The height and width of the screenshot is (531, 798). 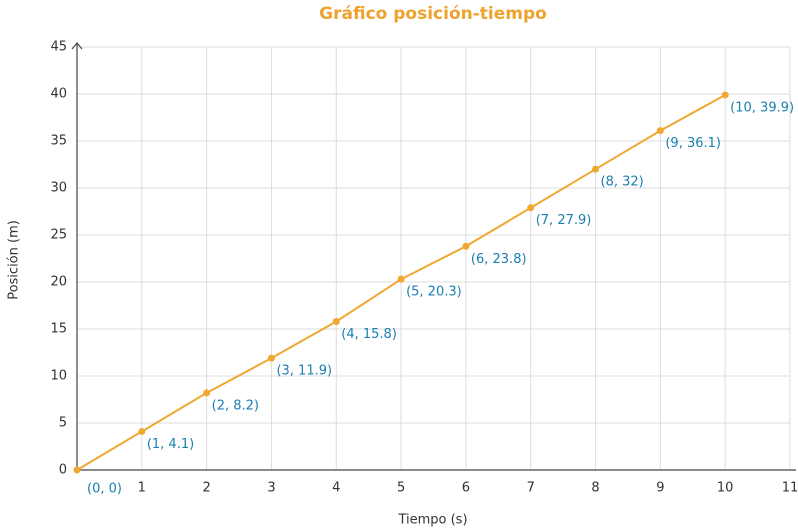 I want to click on x-tick-label: 7, so click(x=531, y=488).